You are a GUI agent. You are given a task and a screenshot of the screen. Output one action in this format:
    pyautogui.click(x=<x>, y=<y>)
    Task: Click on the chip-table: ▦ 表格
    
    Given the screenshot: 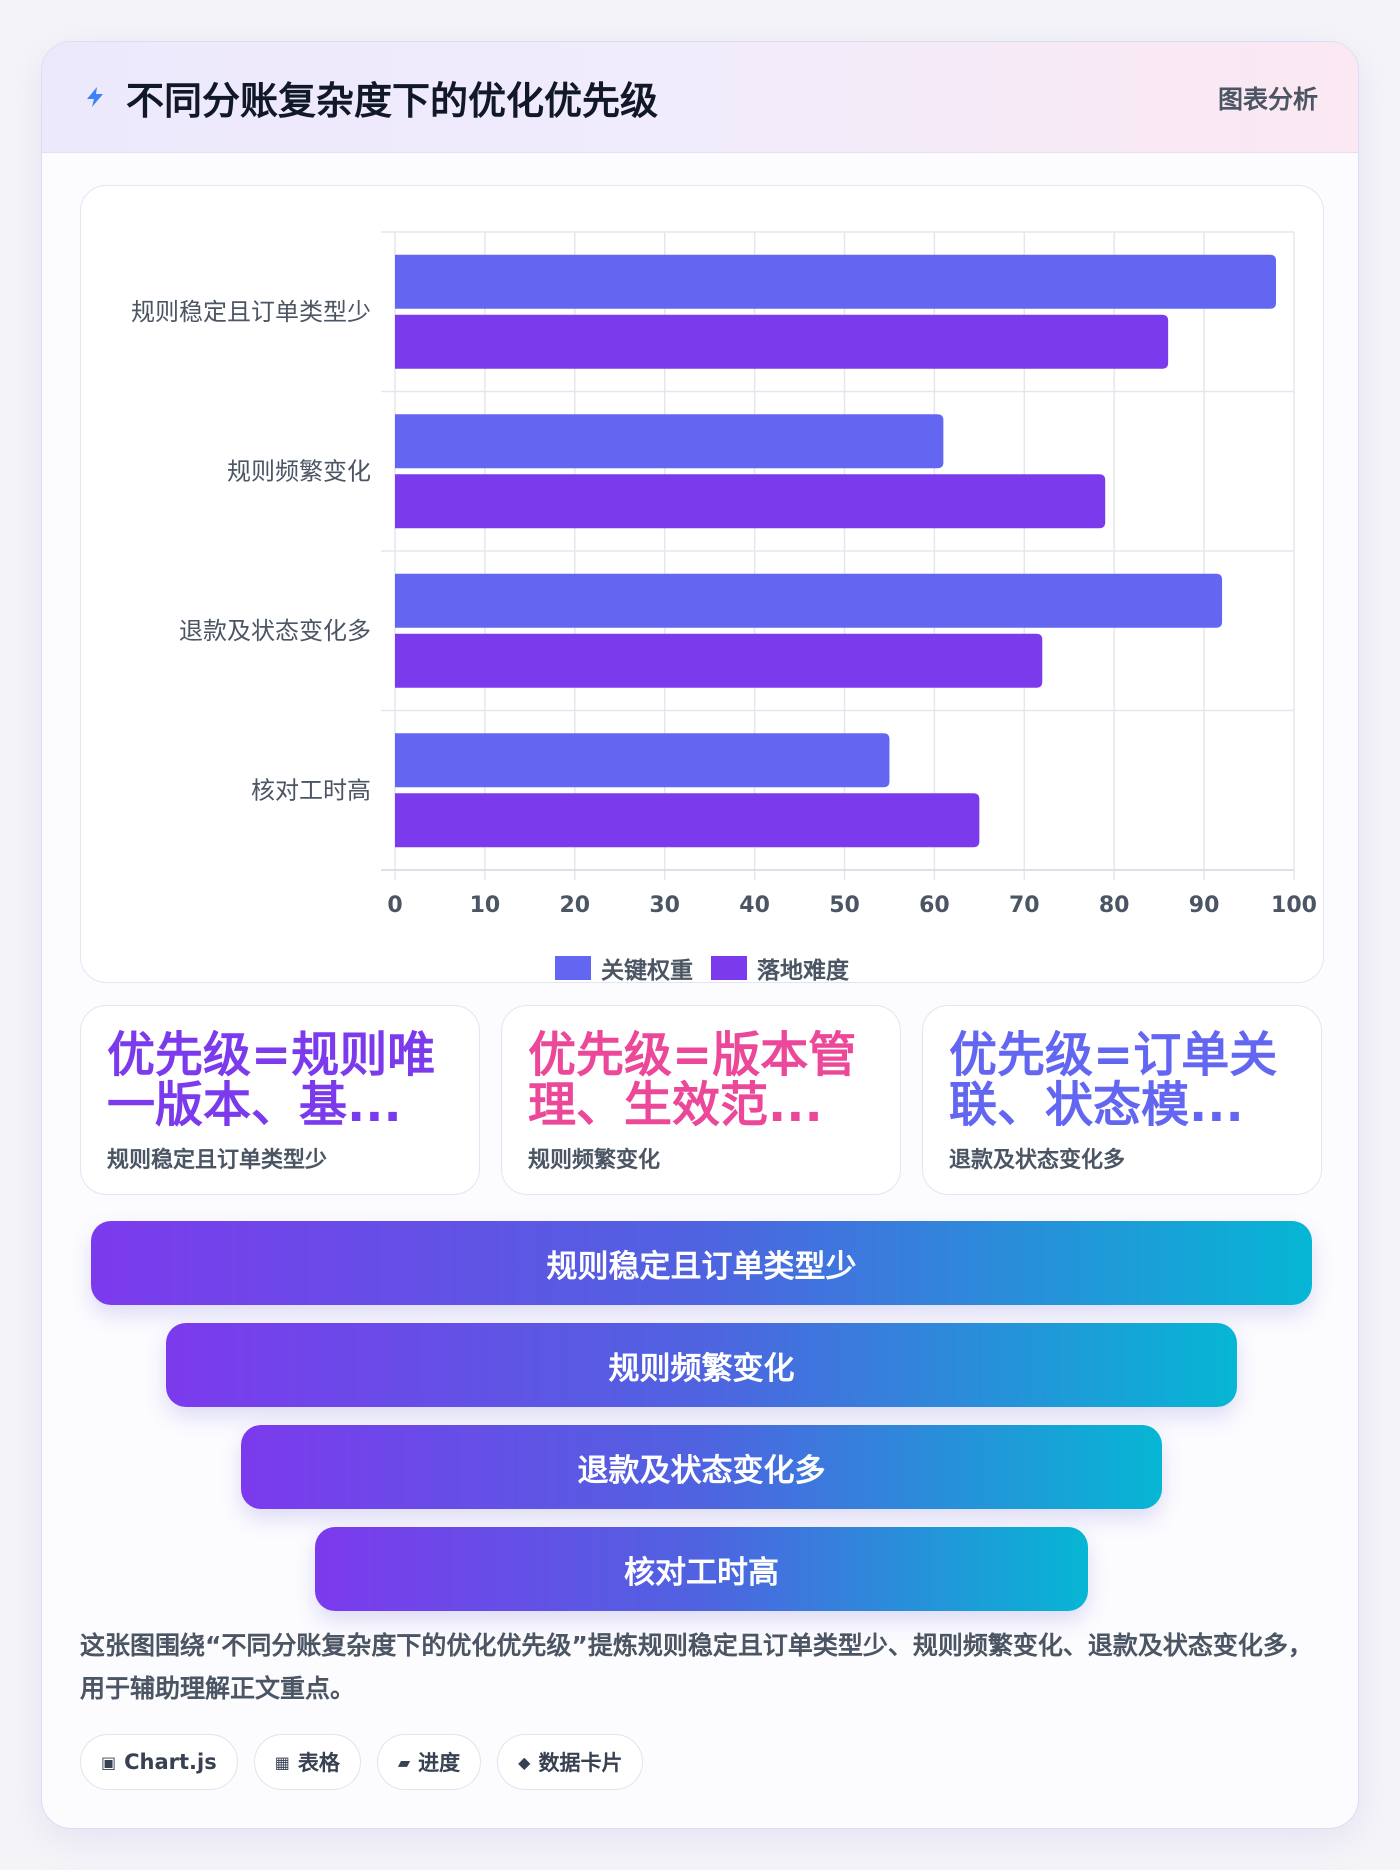 What is the action you would take?
    pyautogui.click(x=307, y=1762)
    